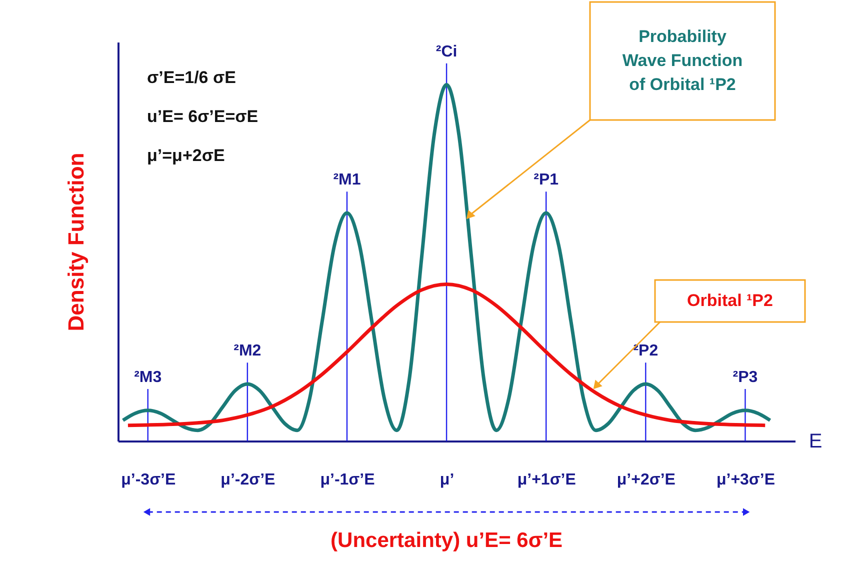 Image resolution: width=850 pixels, height=564 pixels. What do you see at coordinates (546, 180) in the screenshot?
I see `ref-line-label: ²P1` at bounding box center [546, 180].